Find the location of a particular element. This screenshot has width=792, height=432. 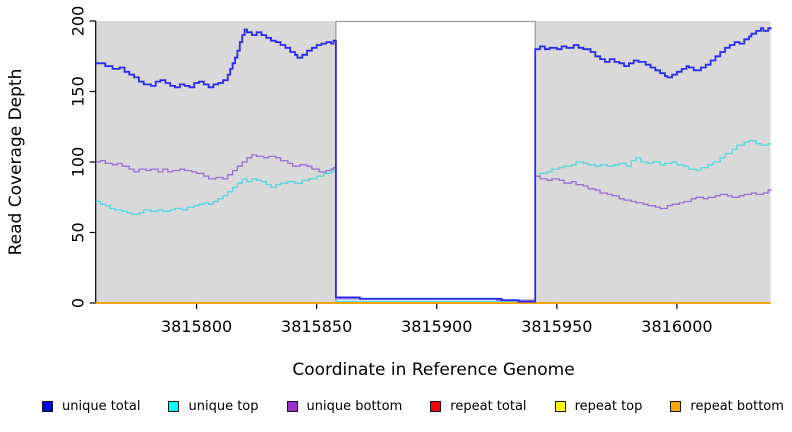

legend-swatch-unique-top is located at coordinates (174, 406).